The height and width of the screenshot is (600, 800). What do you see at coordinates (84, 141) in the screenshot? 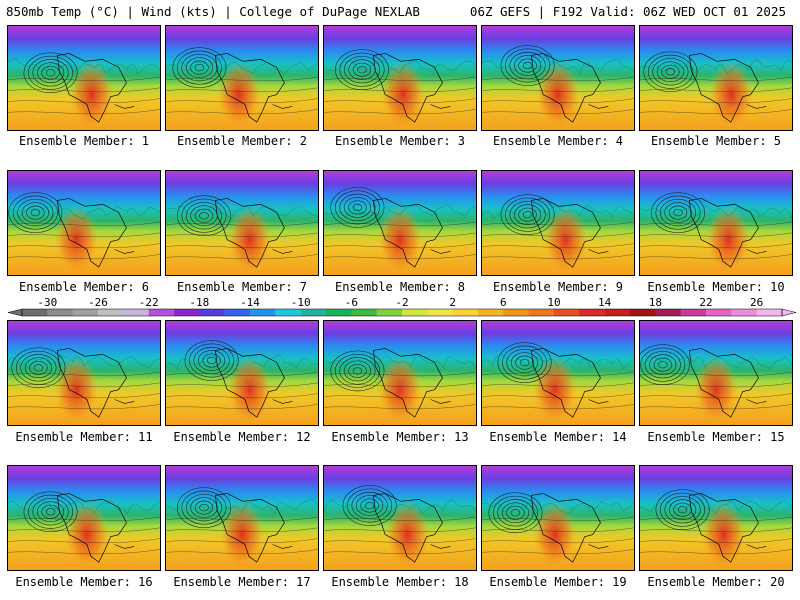
I see `ensemble-member-label: Ensemble Member: 1` at bounding box center [84, 141].